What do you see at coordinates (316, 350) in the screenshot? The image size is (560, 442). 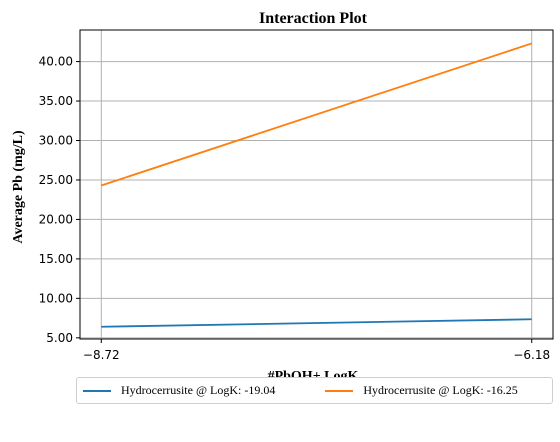 I see `x-axis-ticks: −8.72 −6.18` at bounding box center [316, 350].